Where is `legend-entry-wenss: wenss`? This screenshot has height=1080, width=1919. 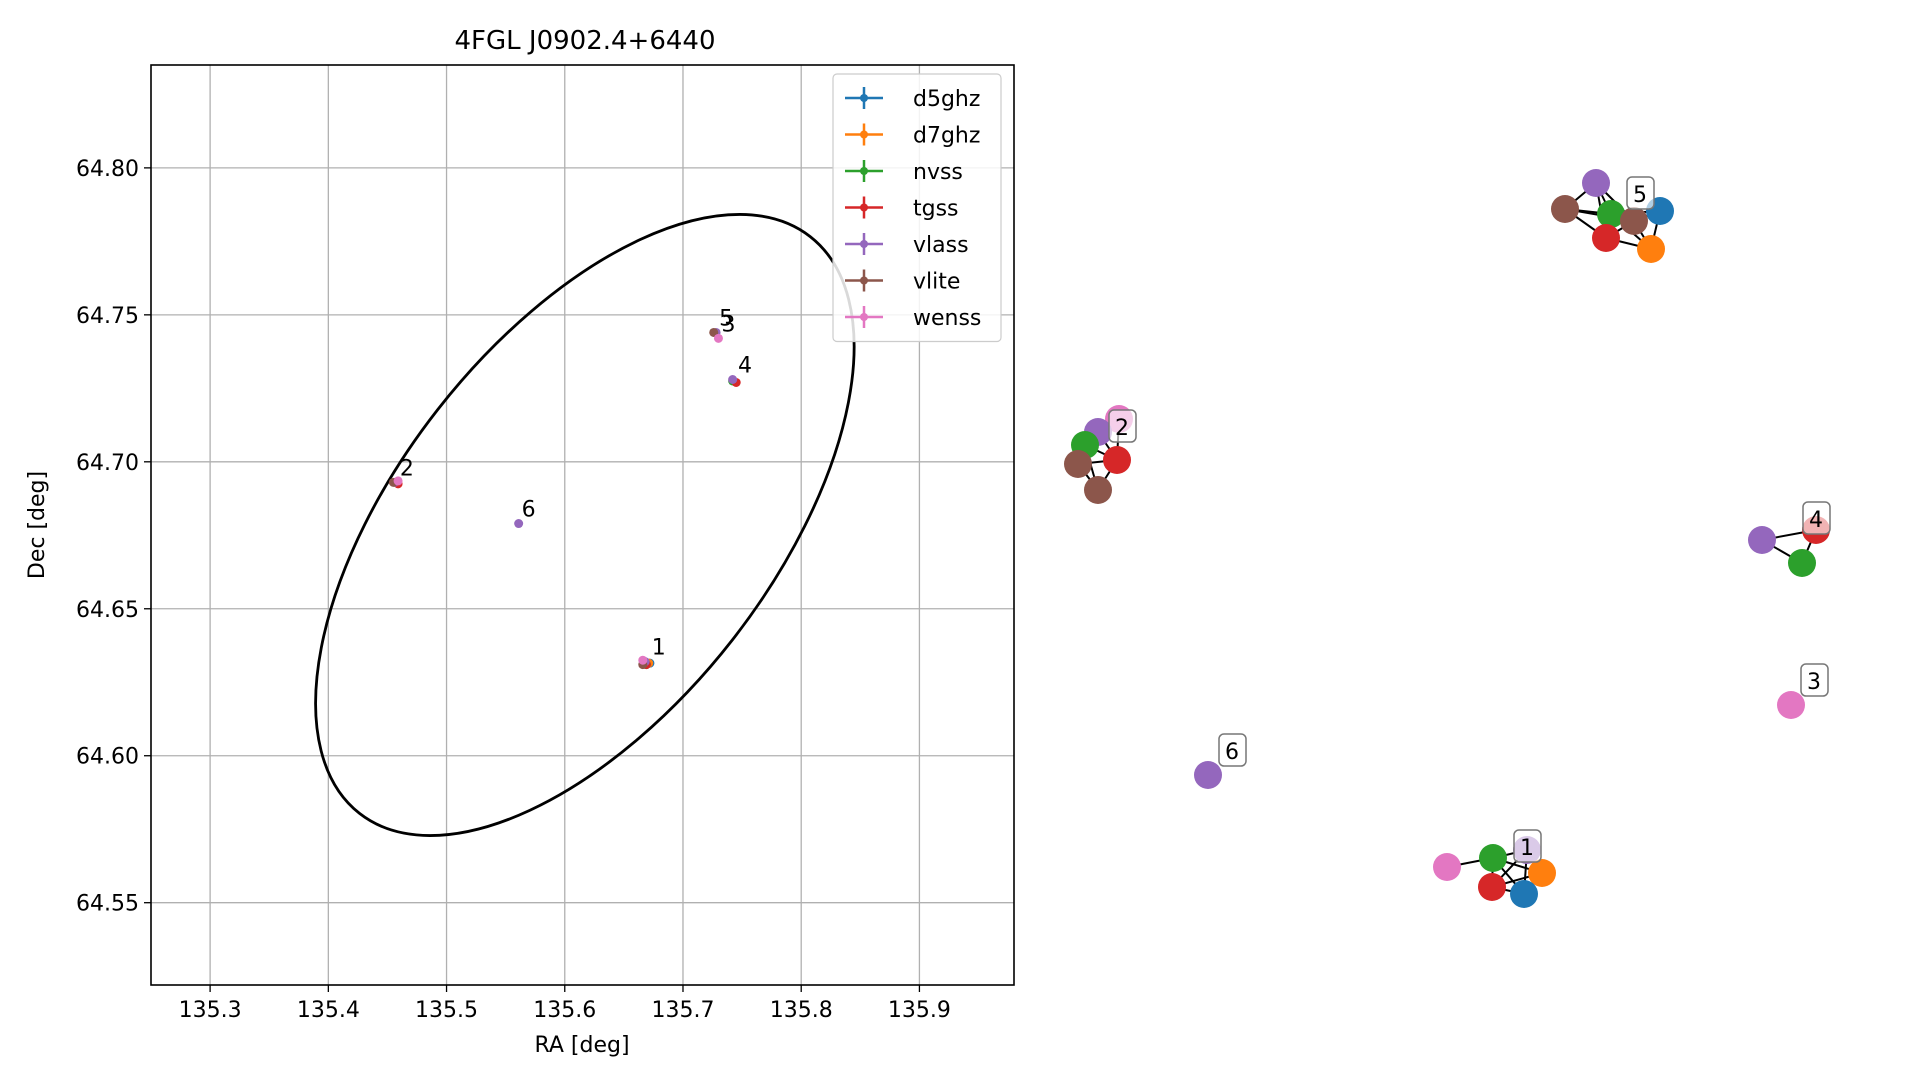
legend-entry-wenss: wenss is located at coordinates (913, 318).